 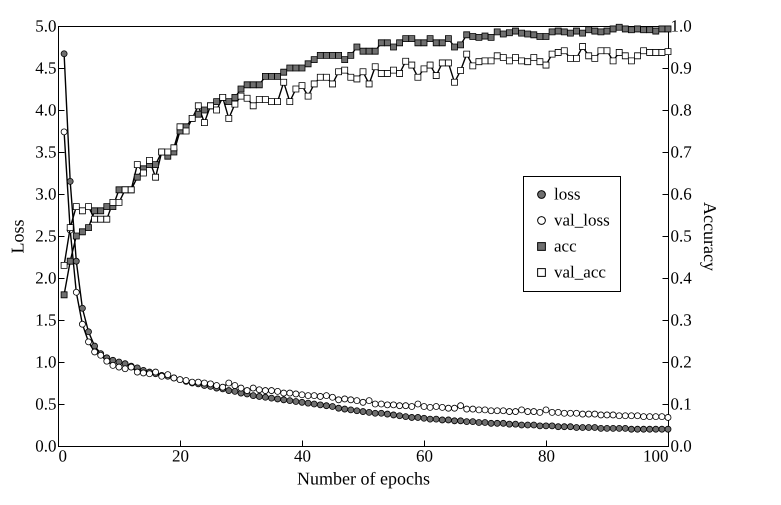 What do you see at coordinates (45, 404) in the screenshot?
I see `y-tick-label: 0.5` at bounding box center [45, 404].